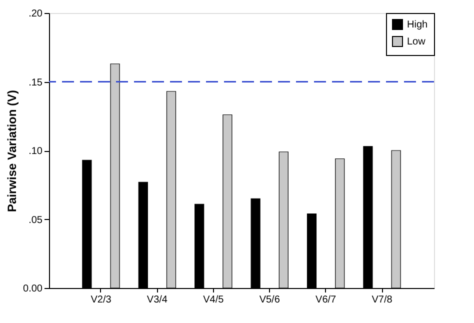 The height and width of the screenshot is (323, 474). I want to click on x-tick-label: V3/4, so click(157, 300).